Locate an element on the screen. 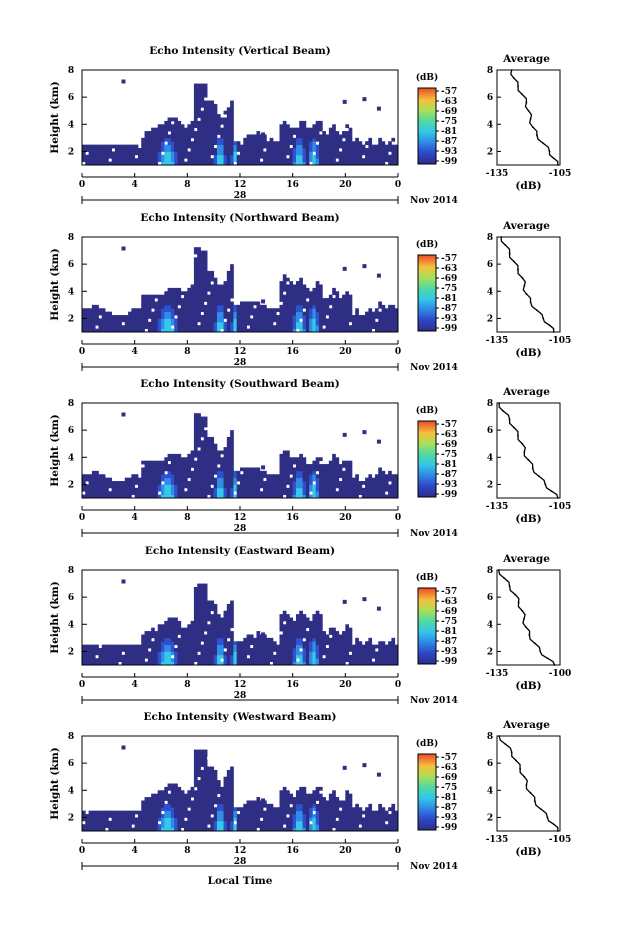  y-tick-label: 4 is located at coordinates (71, 458).